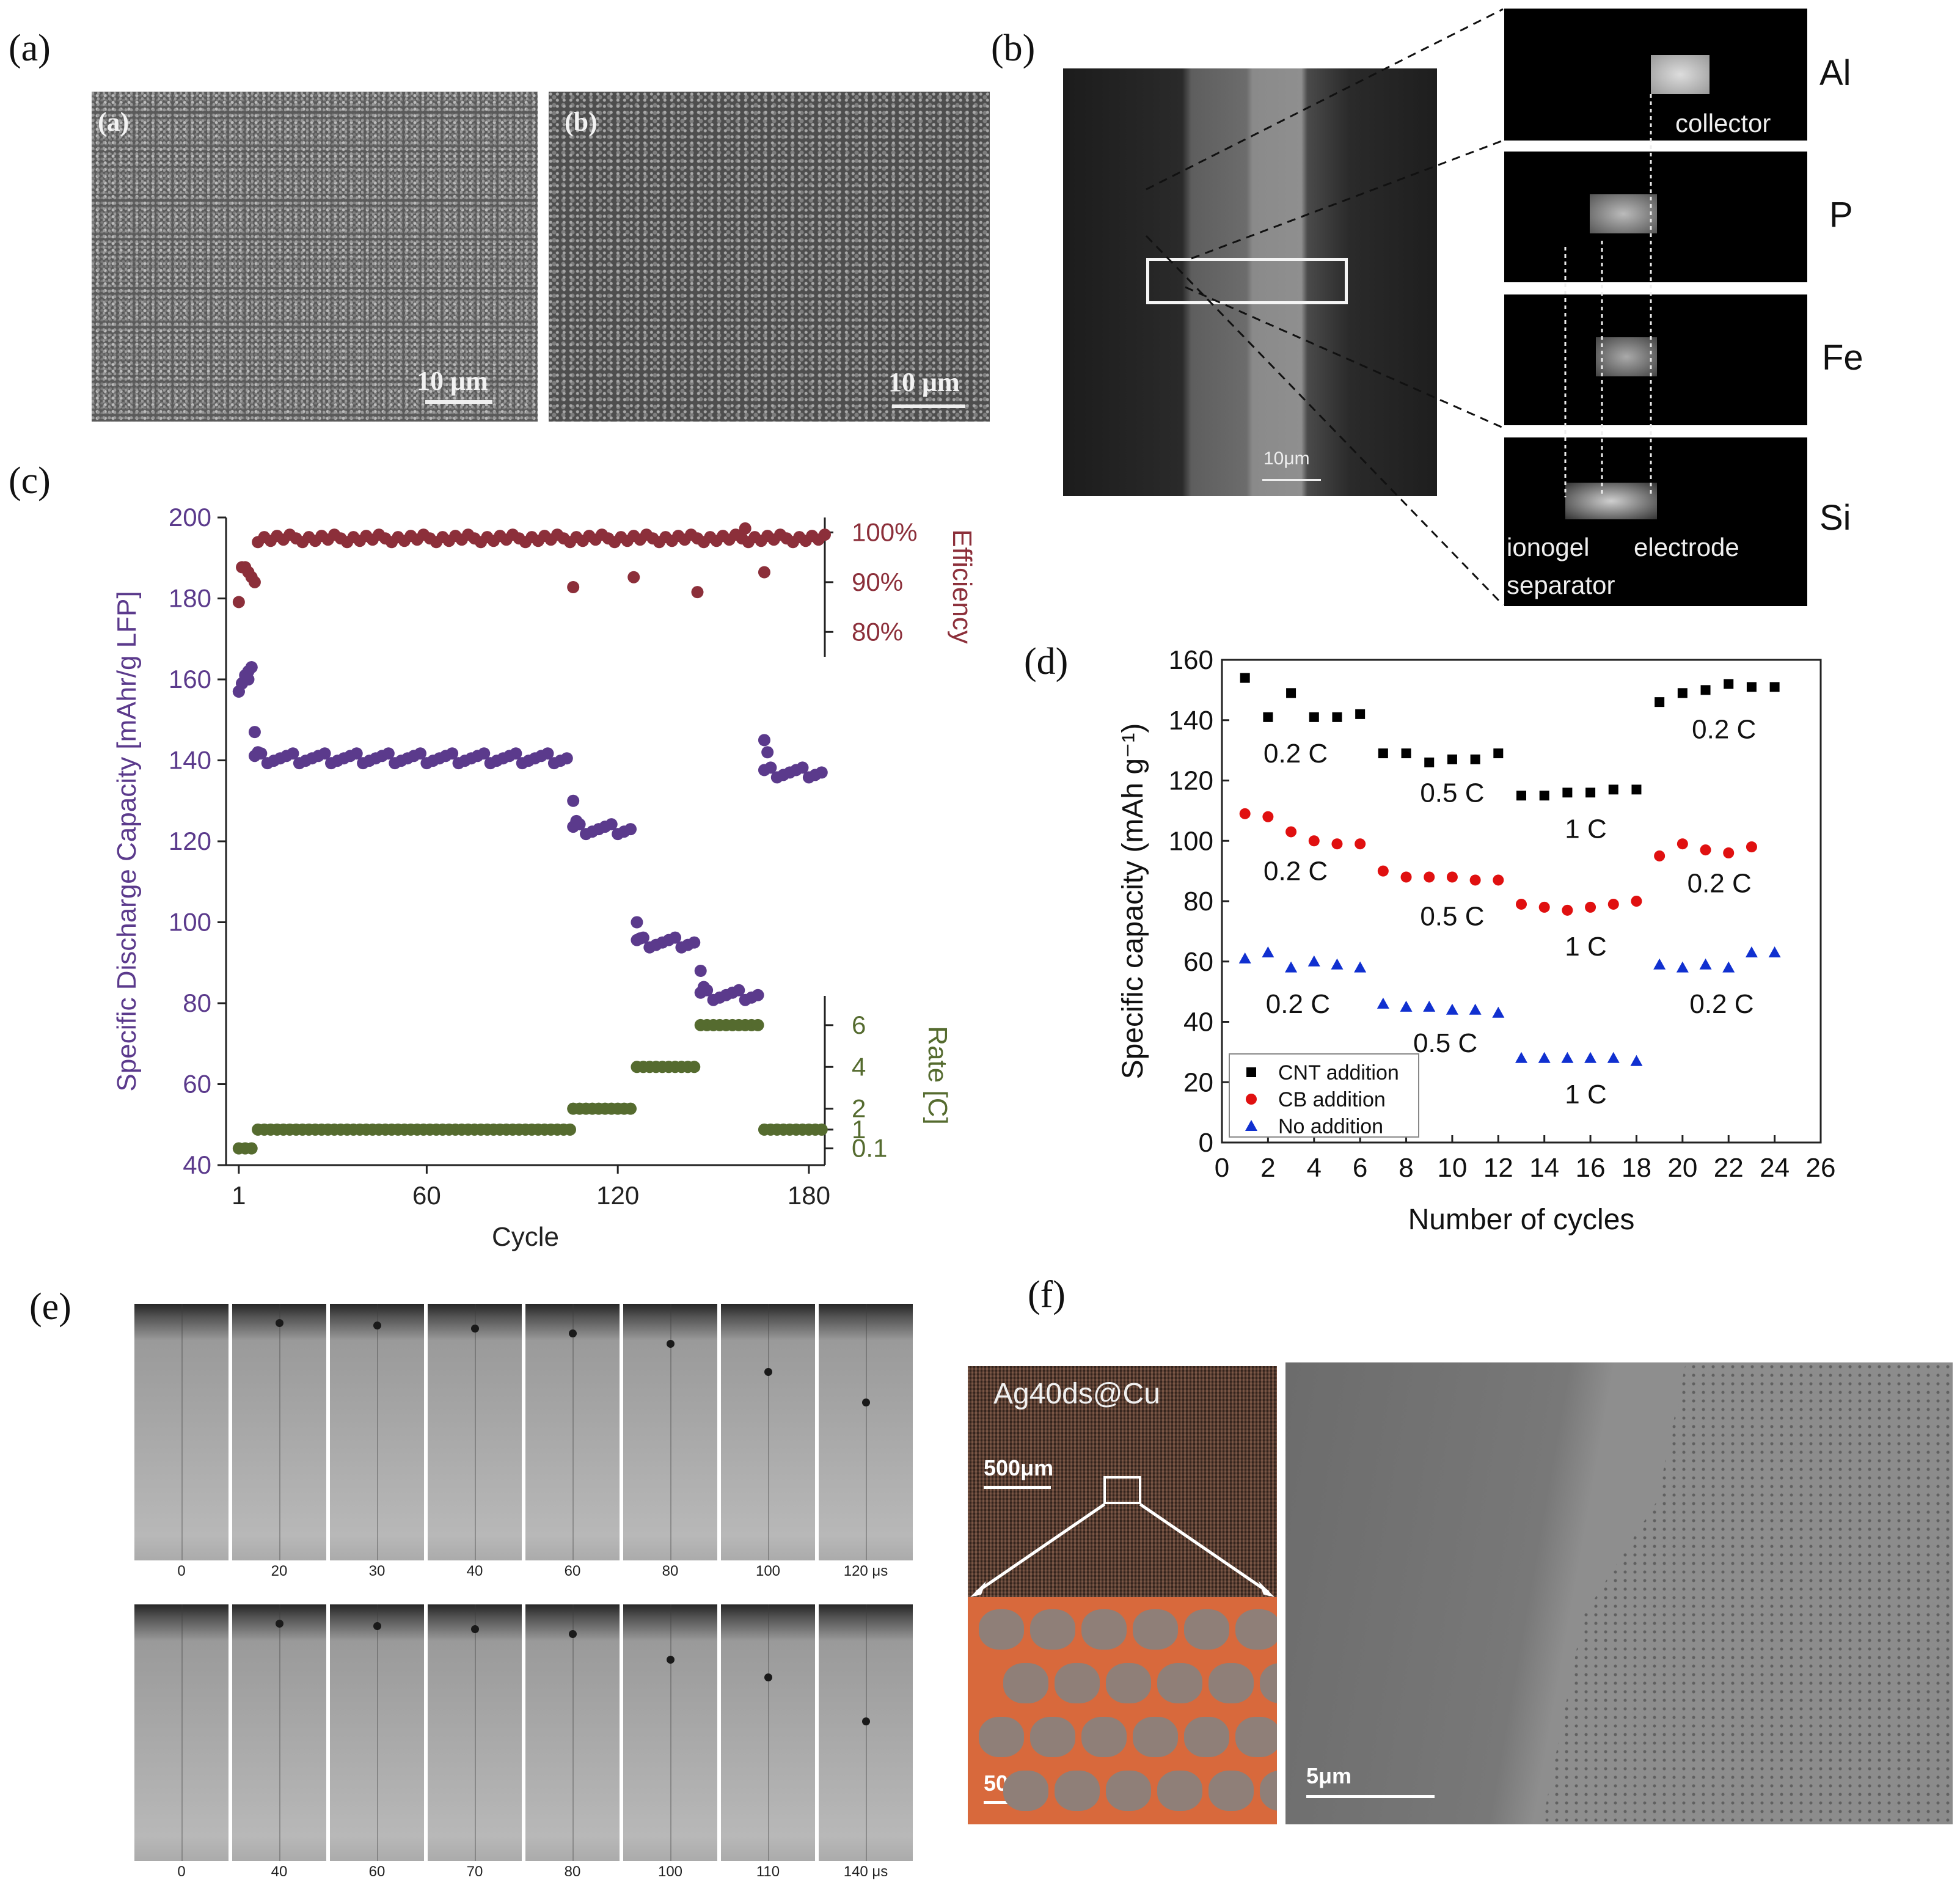 This screenshot has width=1960, height=1883. What do you see at coordinates (182, 1871) in the screenshot?
I see `frame-time-label: 0` at bounding box center [182, 1871].